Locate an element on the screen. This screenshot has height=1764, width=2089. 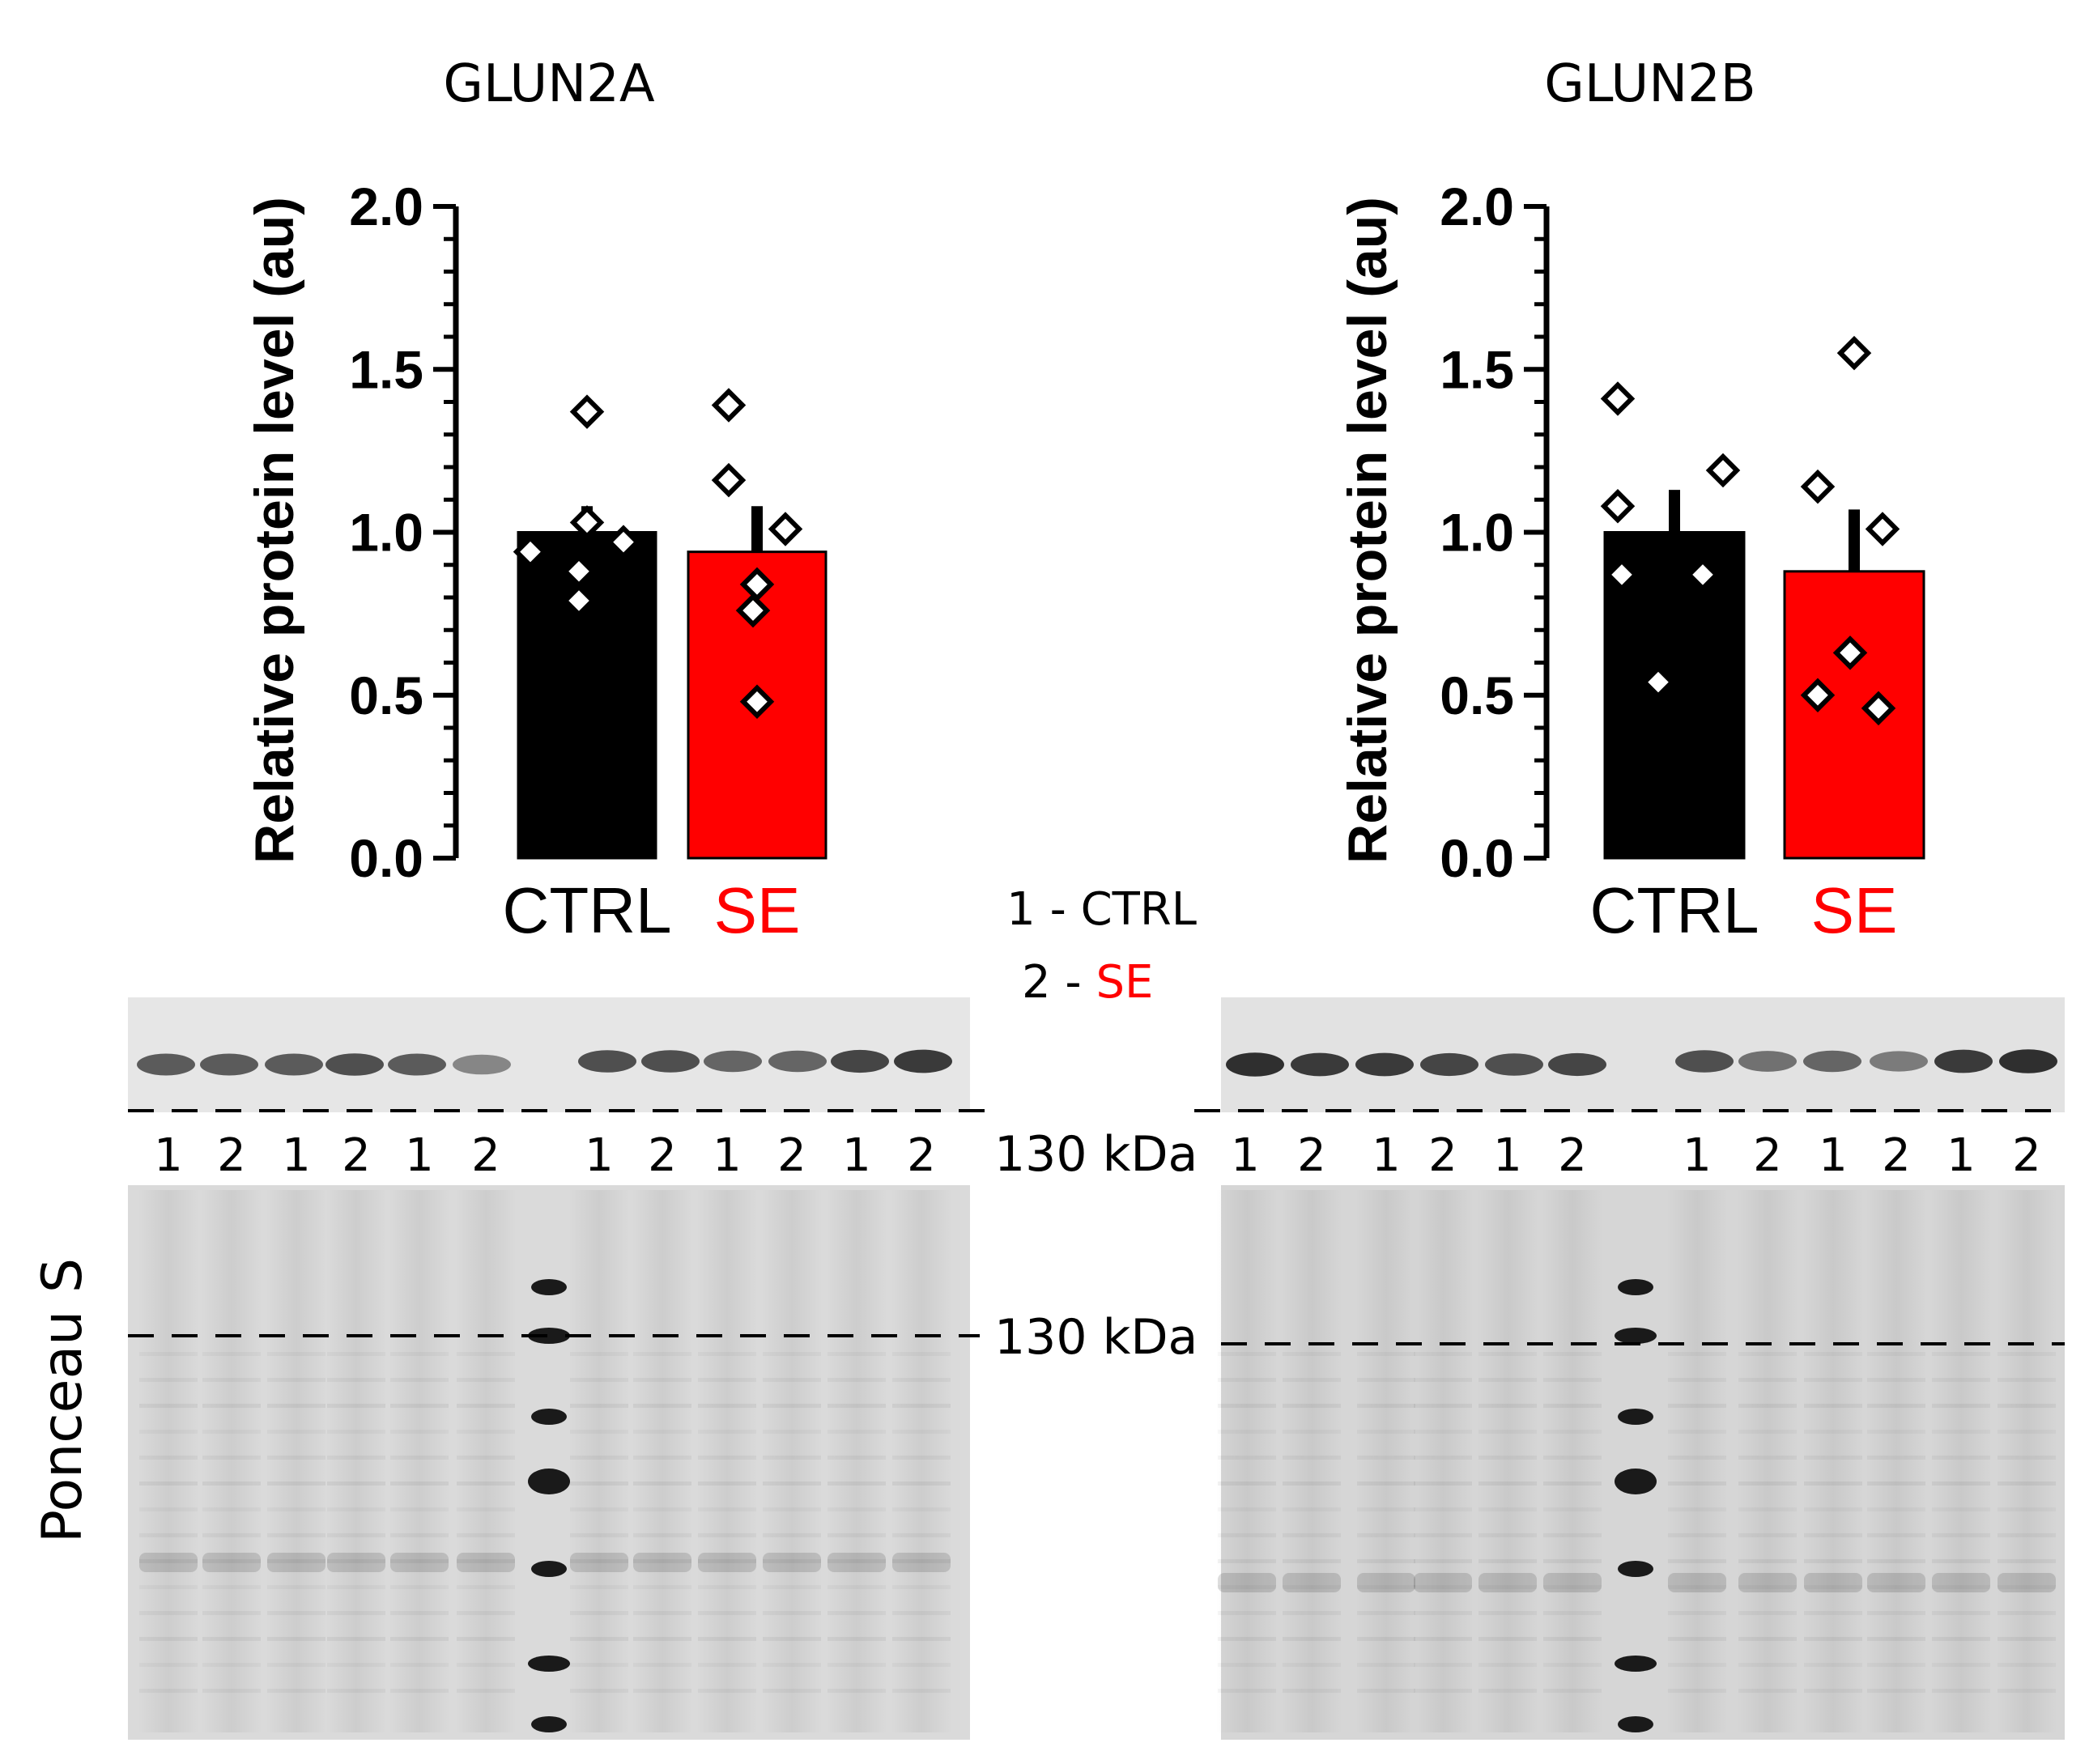
y-tick-label: 0.0 is located at coordinates (386, 858).